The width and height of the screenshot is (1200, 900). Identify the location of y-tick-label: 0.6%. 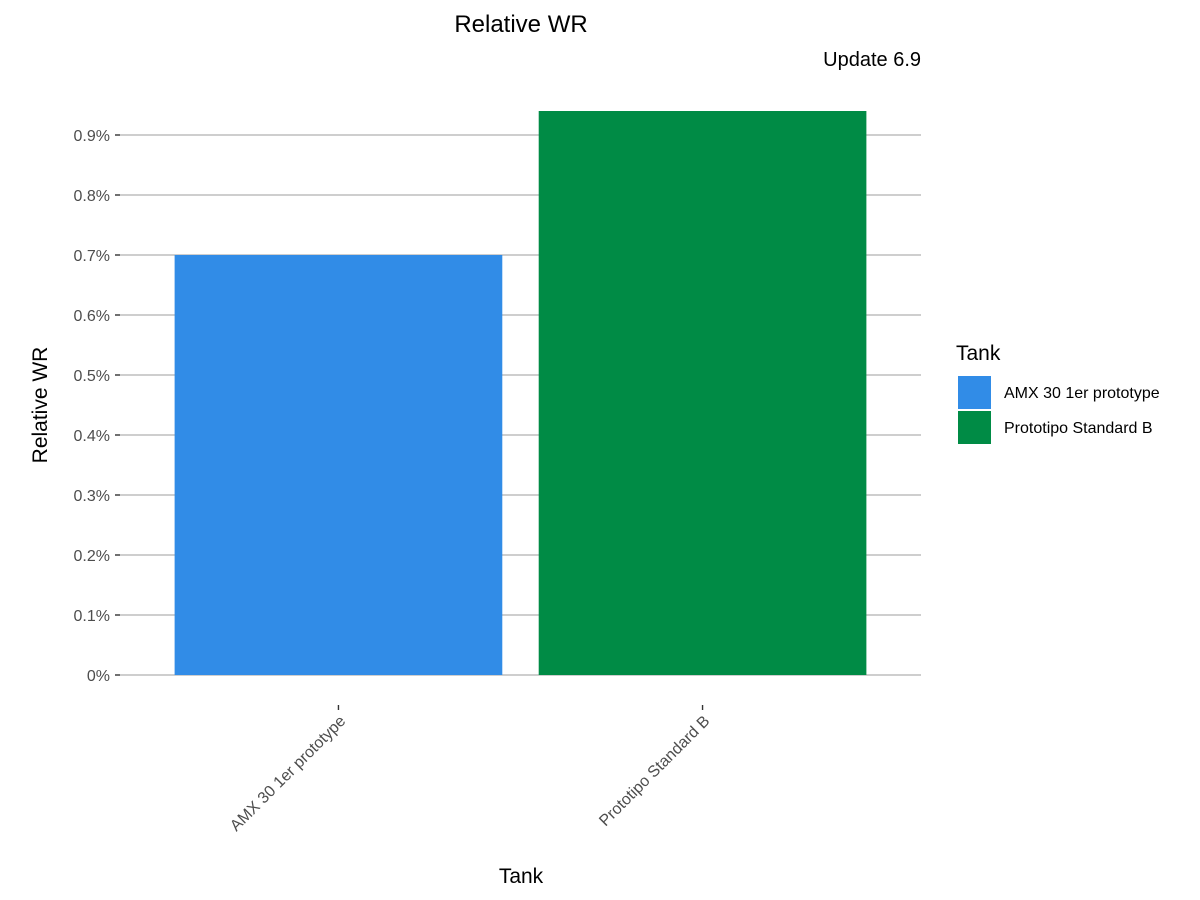
(92, 316).